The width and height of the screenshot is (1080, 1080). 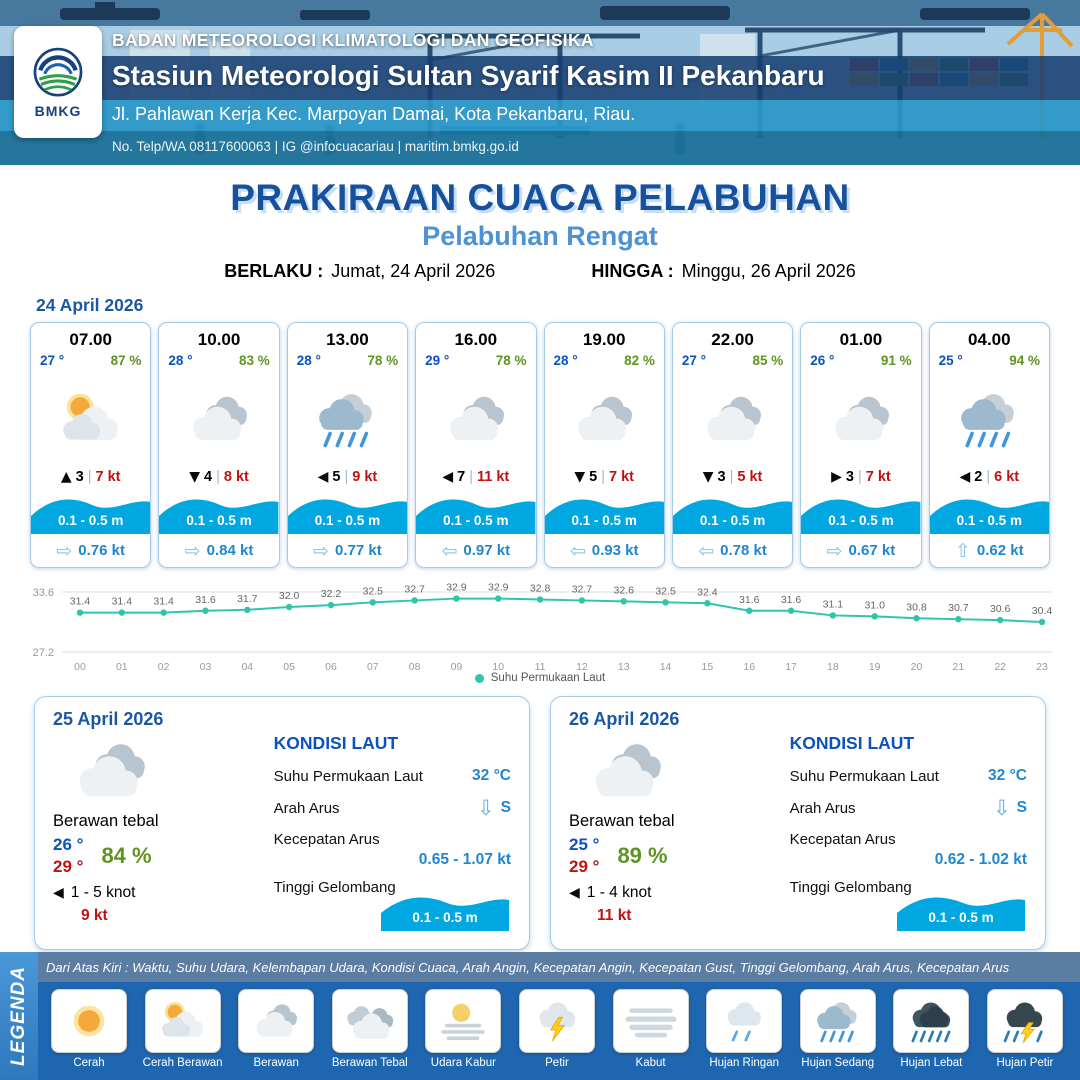 I want to click on svg-text: 31.0, so click(x=874, y=605).